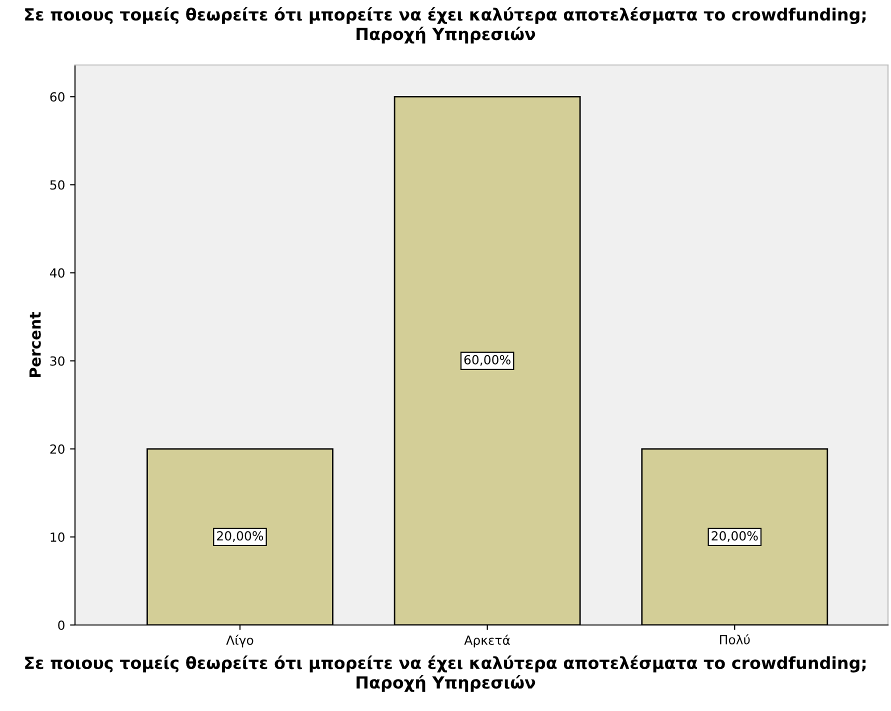 The height and width of the screenshot is (711, 891). What do you see at coordinates (57, 537) in the screenshot?
I see `y-tick-label: 10` at bounding box center [57, 537].